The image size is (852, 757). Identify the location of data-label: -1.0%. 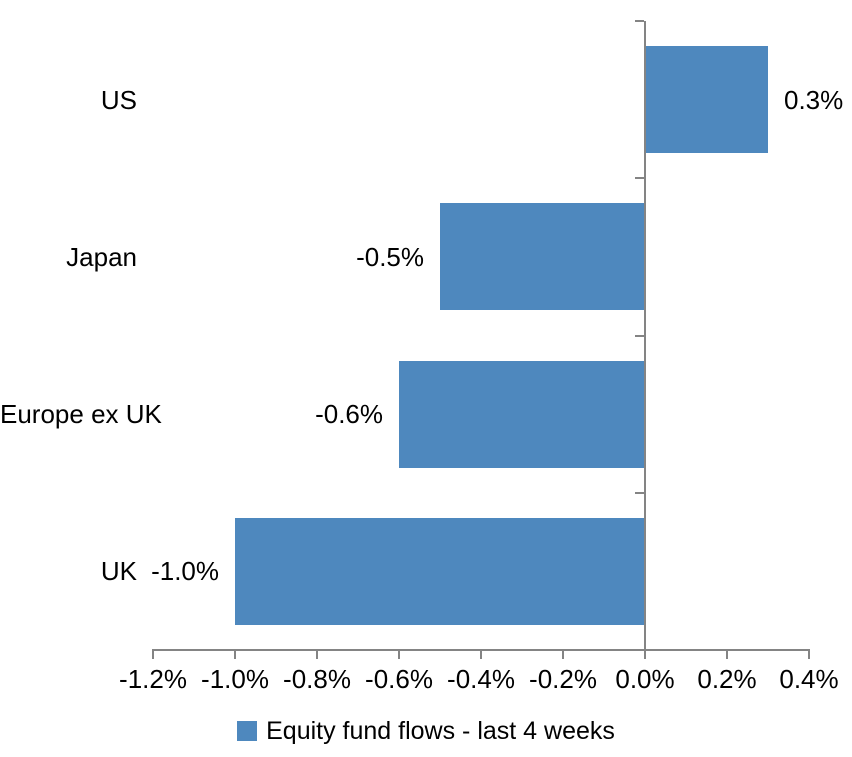
(185, 571).